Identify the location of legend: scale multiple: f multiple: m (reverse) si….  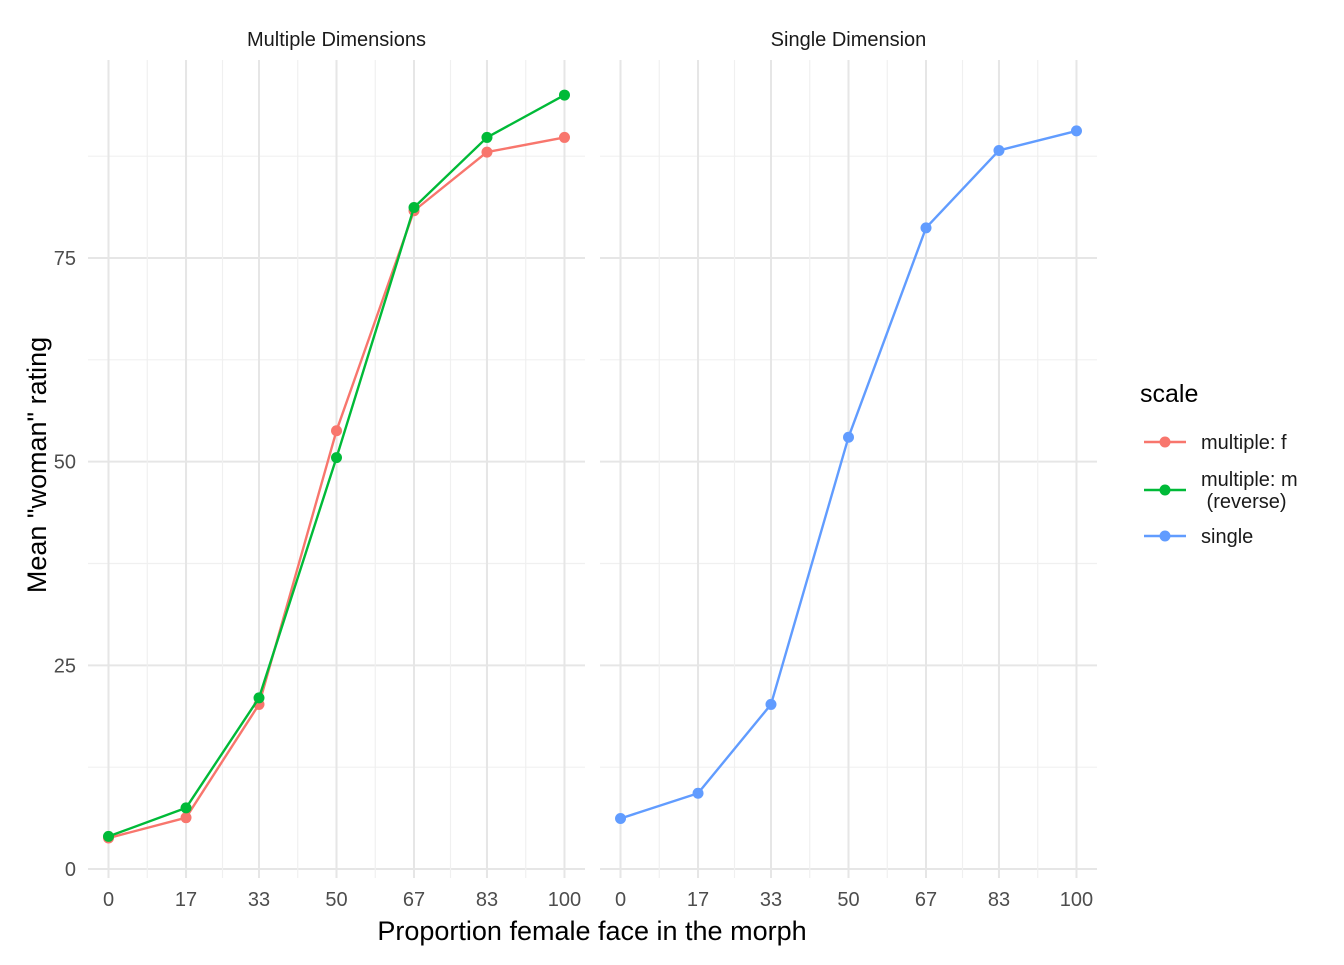
(1219, 464).